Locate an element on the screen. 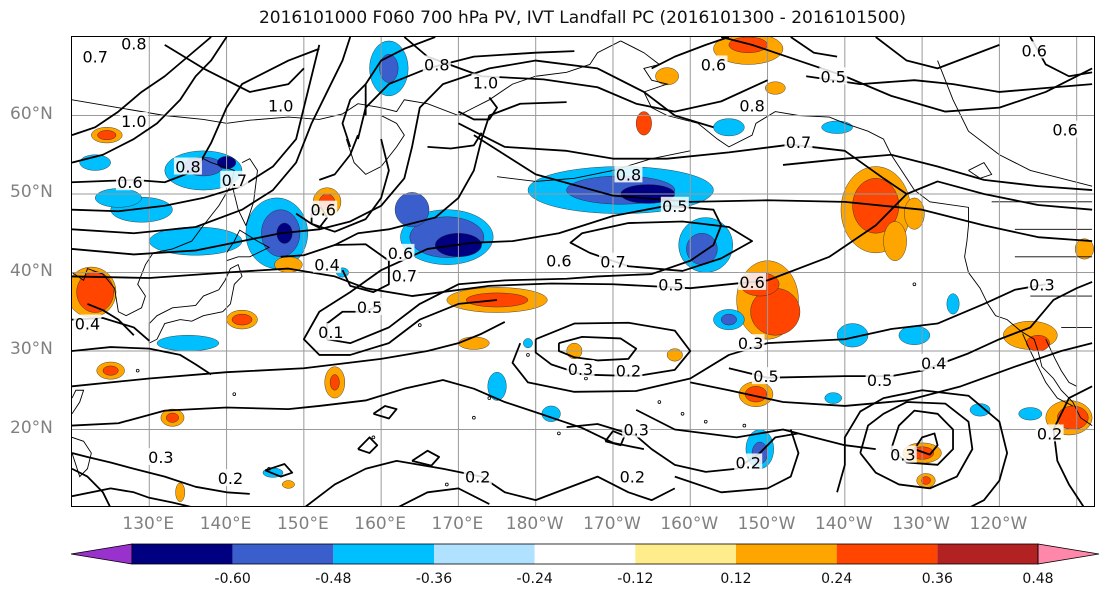  longitude-label: 140°E is located at coordinates (225, 524).